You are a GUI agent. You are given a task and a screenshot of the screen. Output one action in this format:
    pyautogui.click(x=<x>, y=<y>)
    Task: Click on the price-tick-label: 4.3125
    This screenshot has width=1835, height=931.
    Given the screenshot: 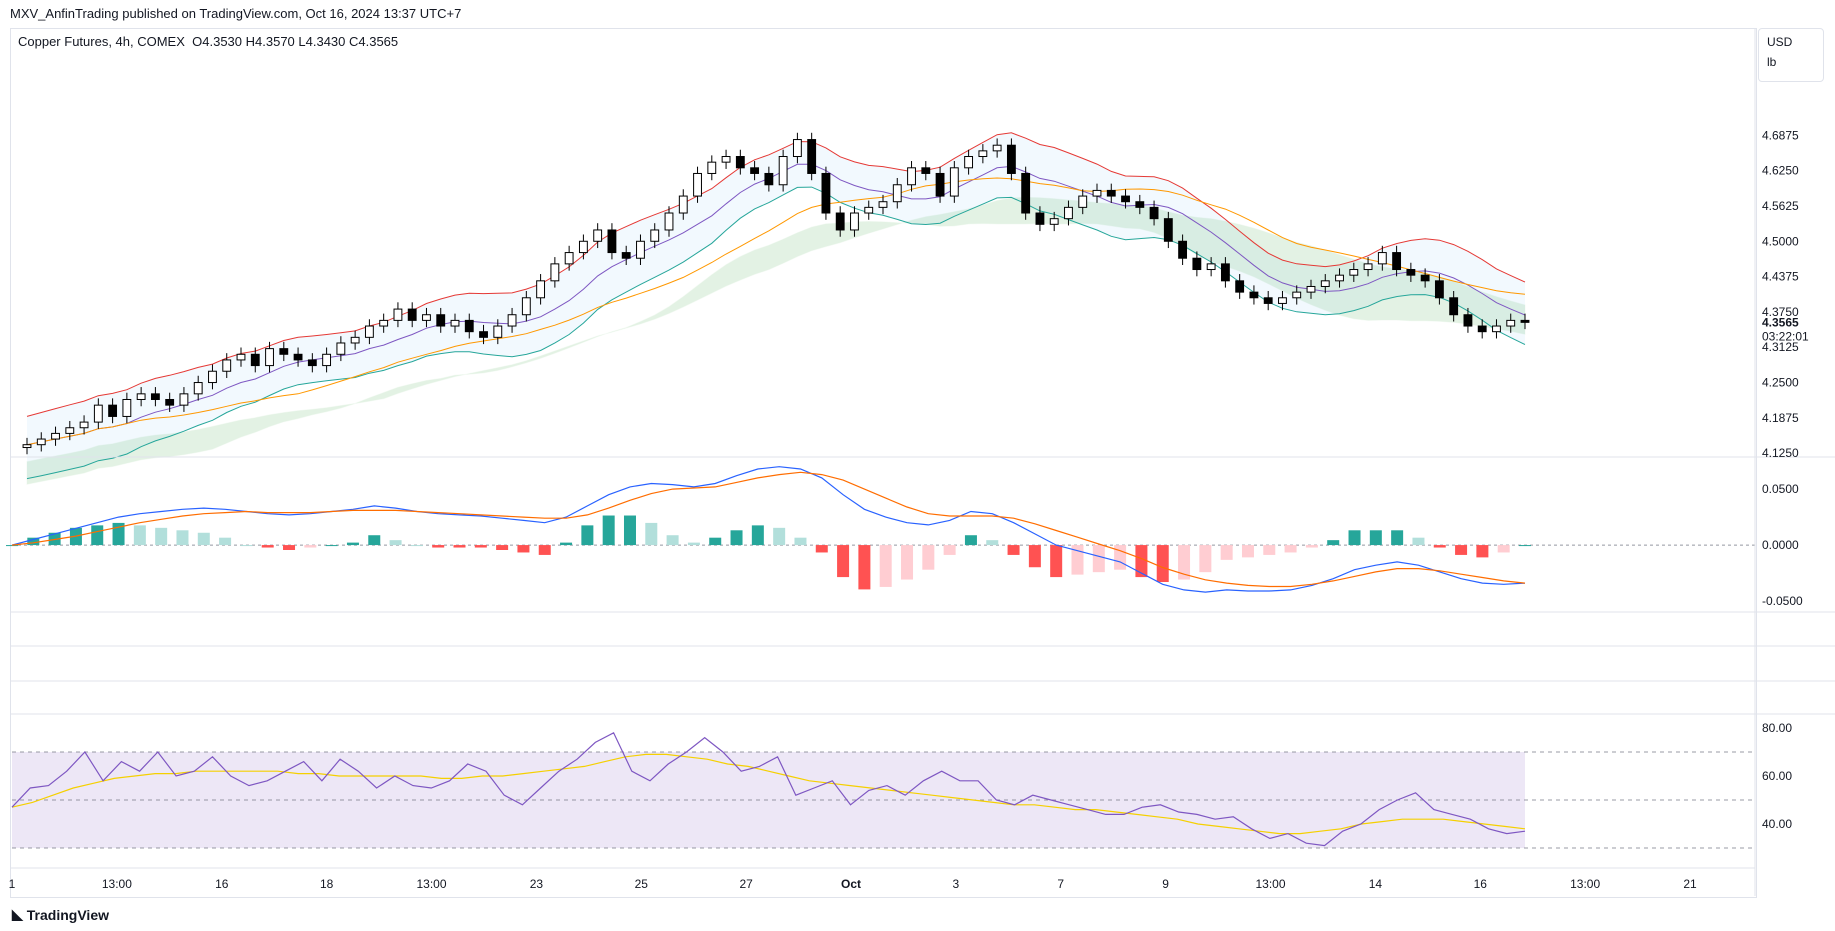 What is the action you would take?
    pyautogui.click(x=1780, y=347)
    